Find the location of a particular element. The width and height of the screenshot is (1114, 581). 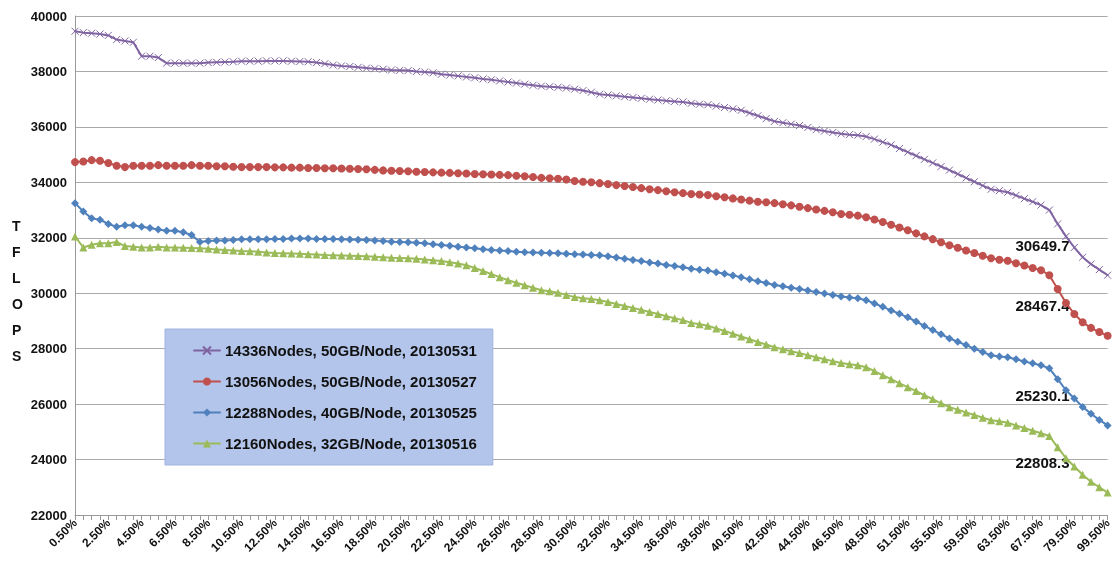

annotation: 25230.1 is located at coordinates (1042, 395).